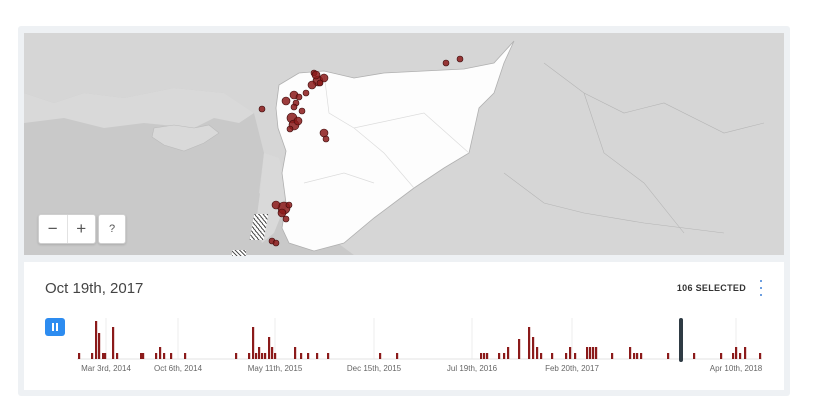 The image size is (820, 420). I want to click on tick-label: Jul 19th, 2016, so click(472, 368).